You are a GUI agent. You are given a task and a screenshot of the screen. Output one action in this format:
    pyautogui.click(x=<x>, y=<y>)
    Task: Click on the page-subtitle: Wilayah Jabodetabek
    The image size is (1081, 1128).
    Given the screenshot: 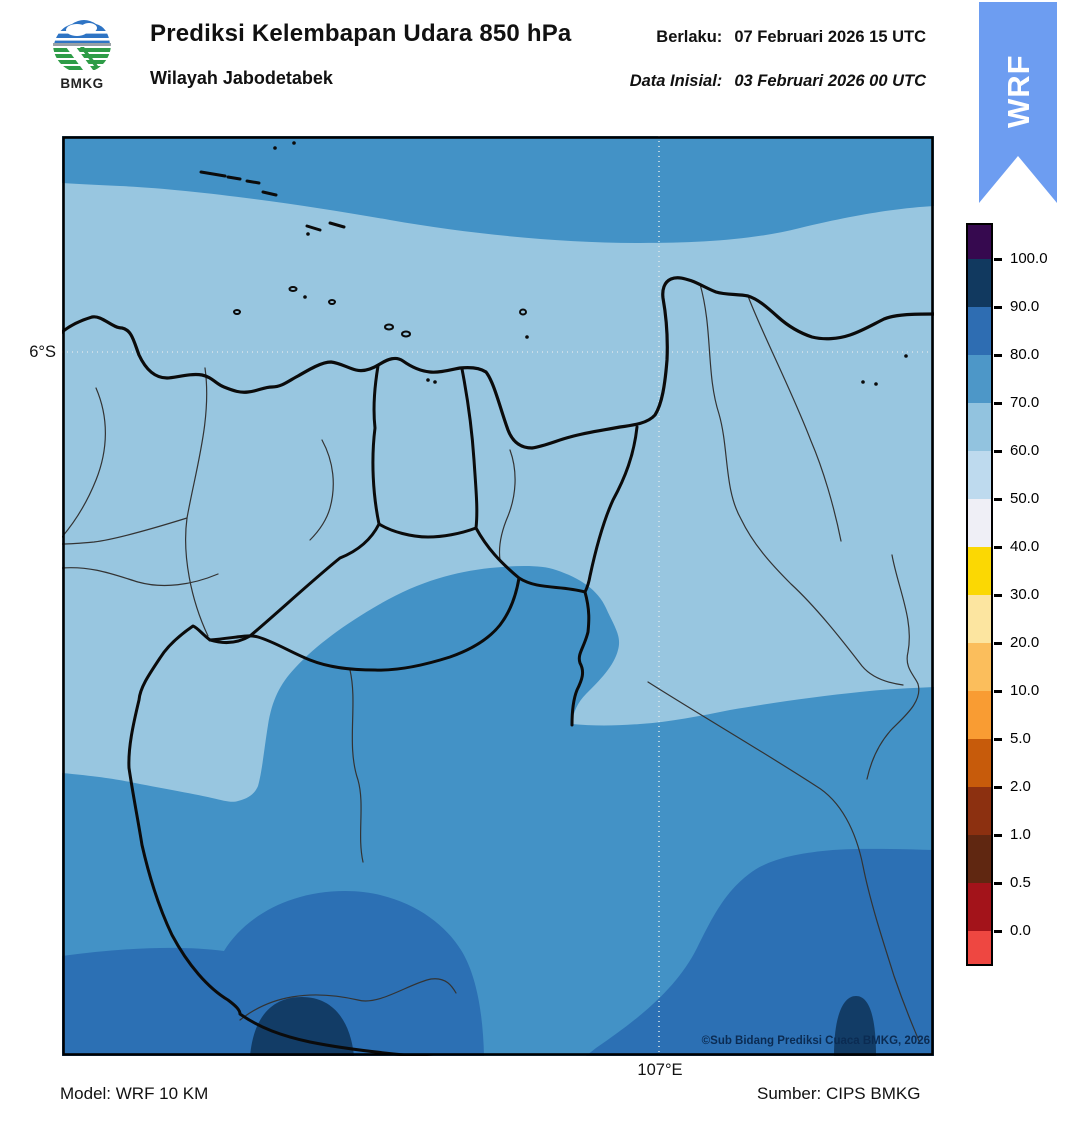 What is the action you would take?
    pyautogui.click(x=241, y=78)
    